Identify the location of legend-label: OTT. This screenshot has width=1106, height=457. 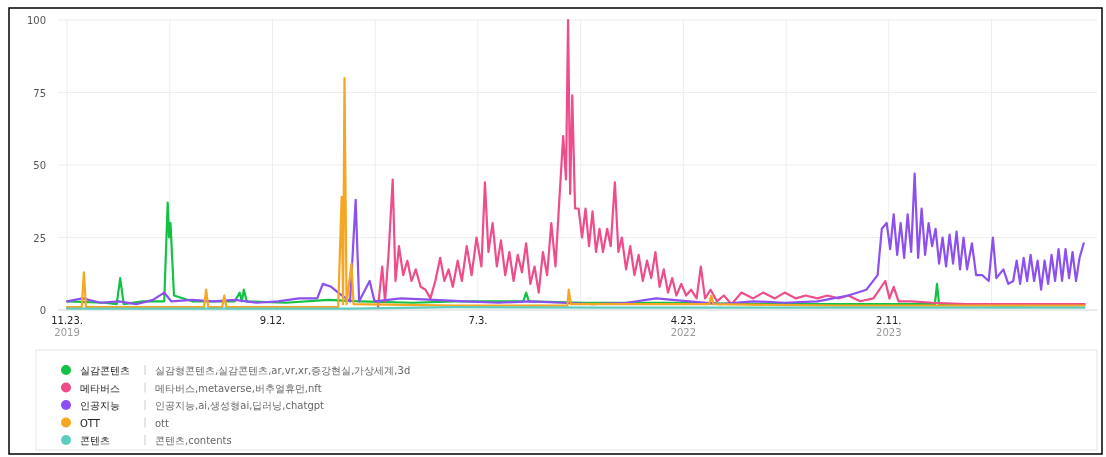
(90, 423).